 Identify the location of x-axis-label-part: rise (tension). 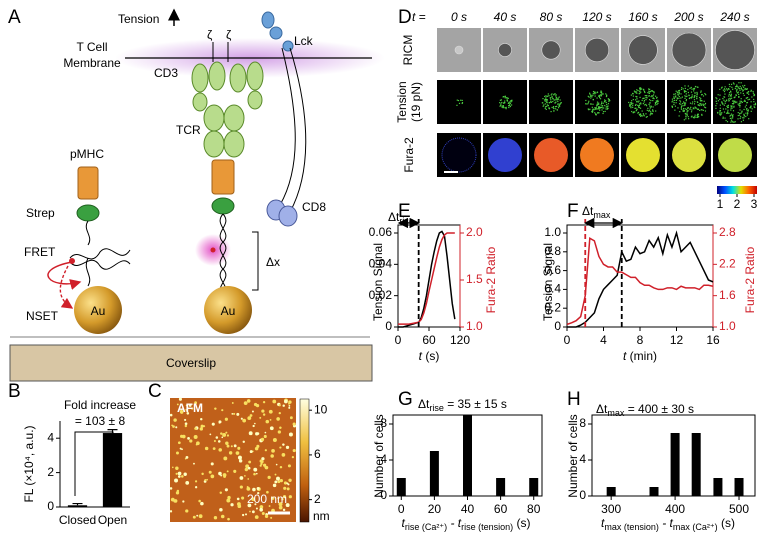
(487, 527).